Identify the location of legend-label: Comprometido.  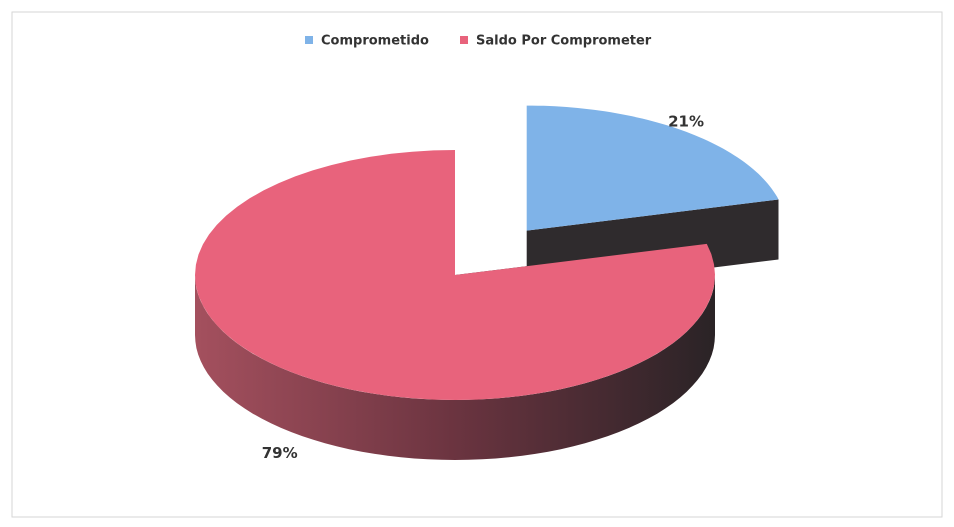
(375, 41).